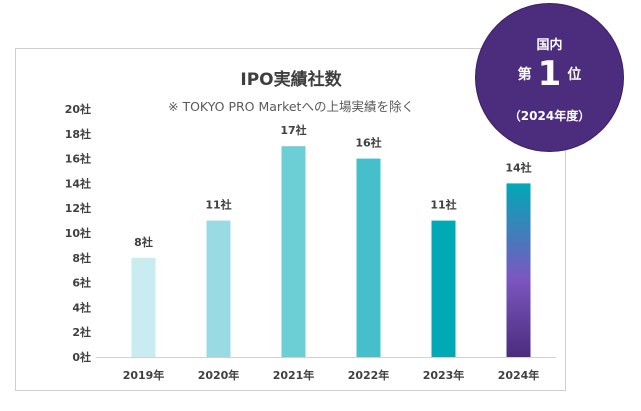  Describe the element at coordinates (443, 288) in the screenshot. I see `bar-2023年` at that location.